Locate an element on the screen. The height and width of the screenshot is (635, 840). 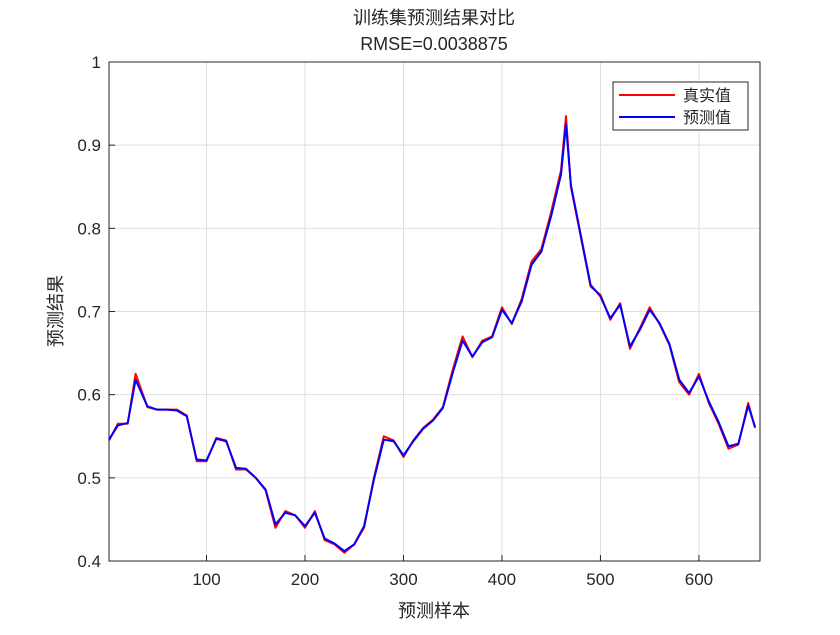
x-tick-label: 500 is located at coordinates (600, 579).